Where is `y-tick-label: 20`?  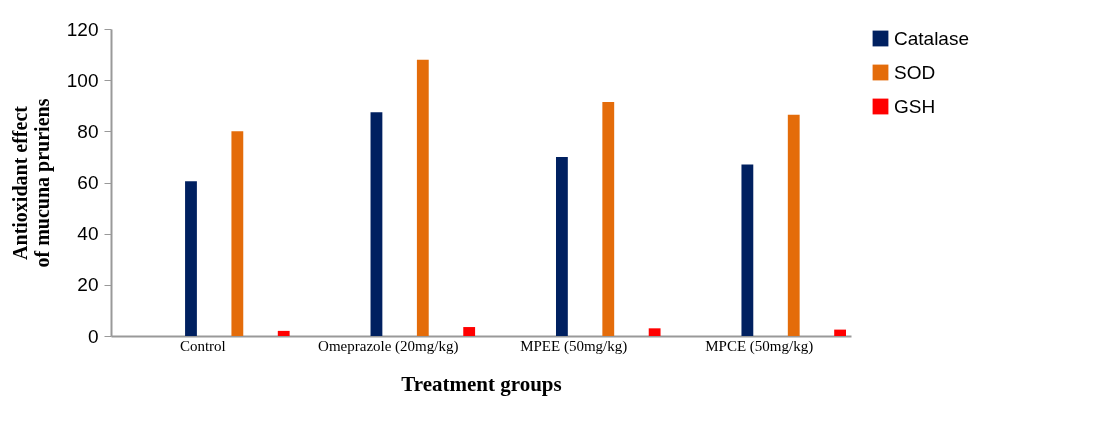 y-tick-label: 20 is located at coordinates (88, 285).